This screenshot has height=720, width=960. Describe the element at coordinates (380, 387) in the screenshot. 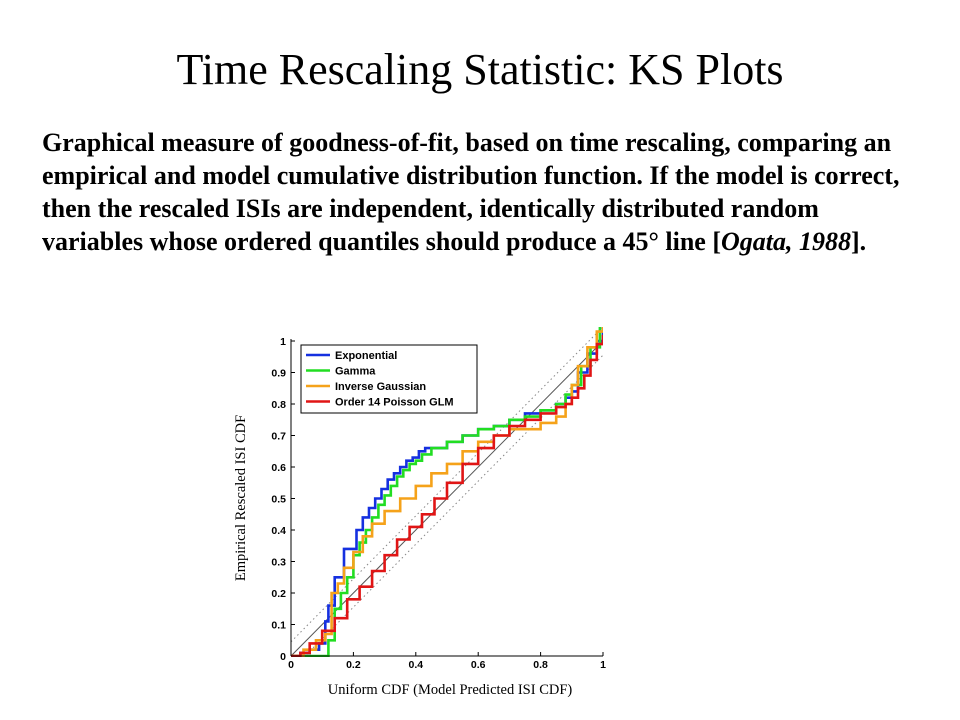

I see `legend-entry-label: Inverse Gaussian` at that location.